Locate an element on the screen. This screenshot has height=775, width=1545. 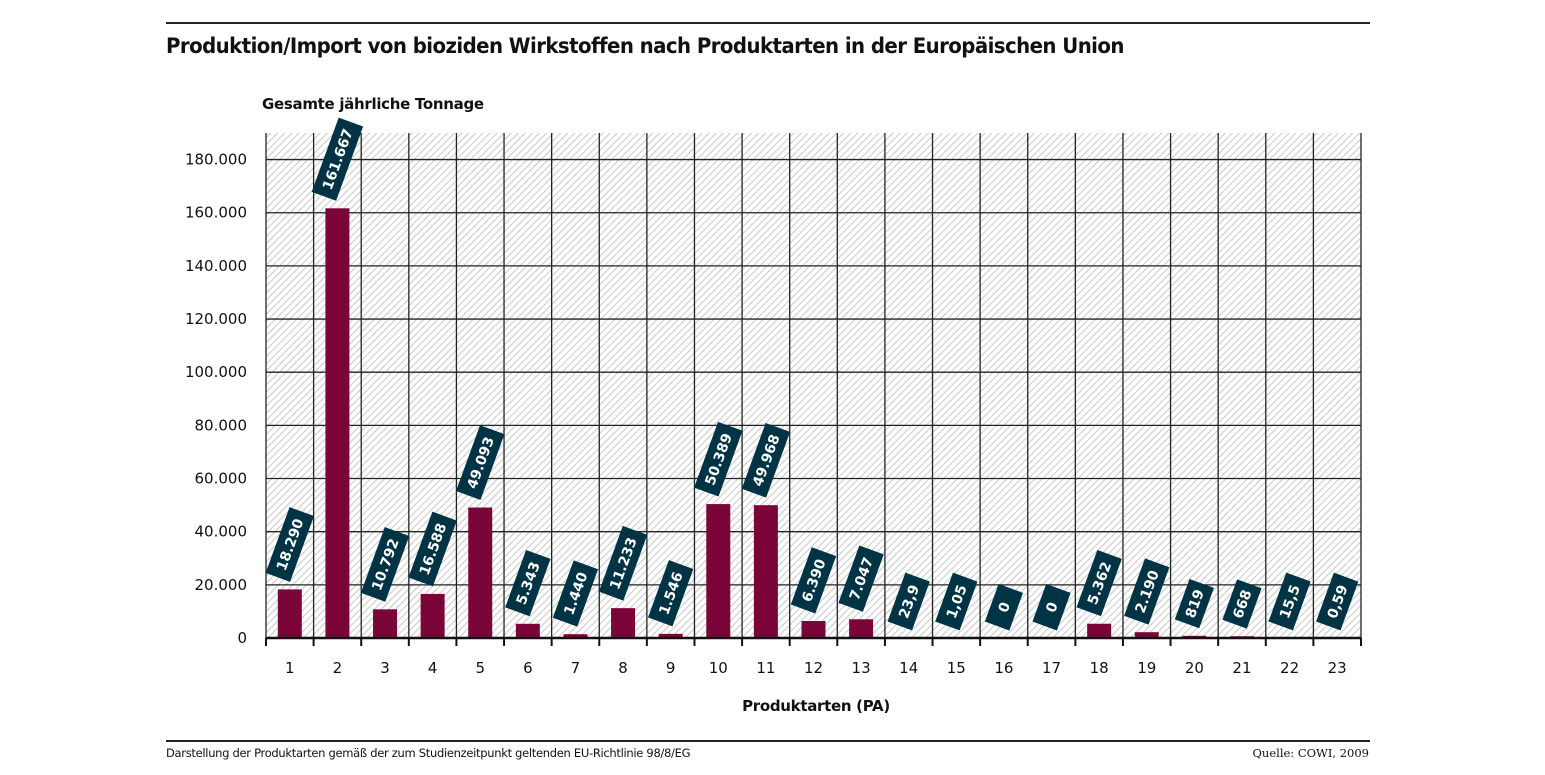
x-tick-label: 1 is located at coordinates (290, 668).